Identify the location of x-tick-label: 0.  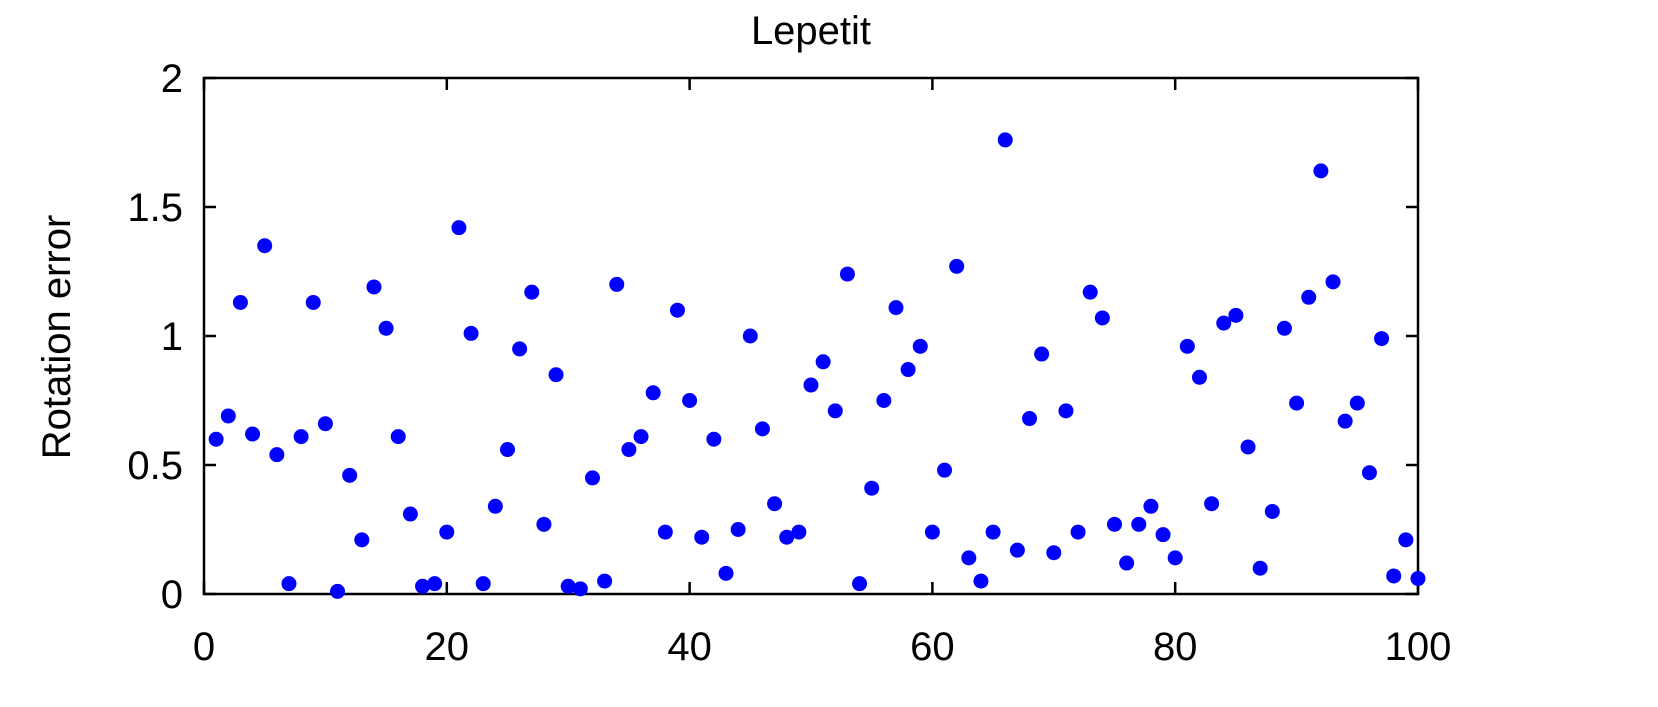
(204, 647).